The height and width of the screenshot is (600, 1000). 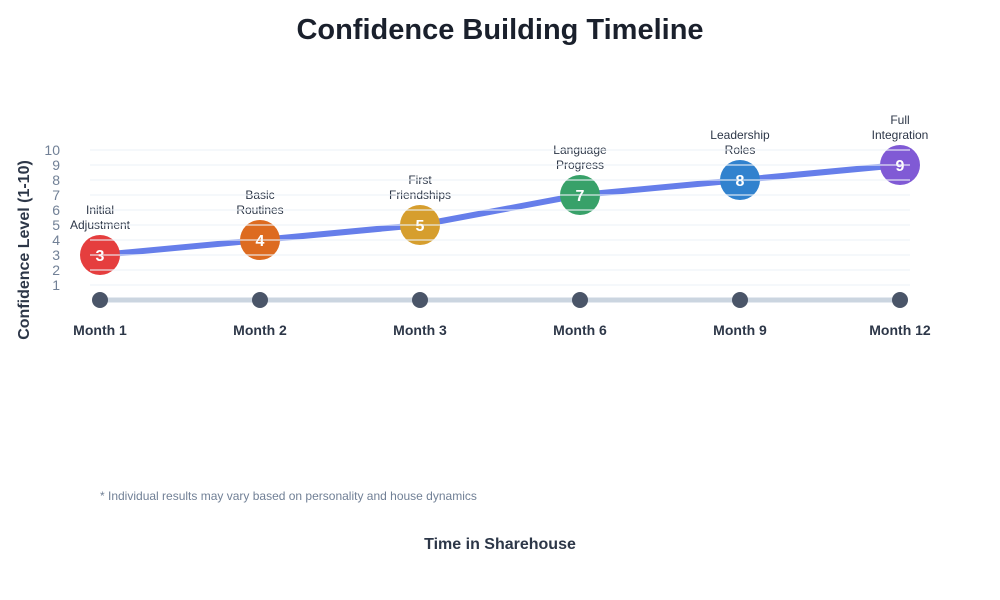 What do you see at coordinates (56, 195) in the screenshot?
I see `y-tick-label: 7` at bounding box center [56, 195].